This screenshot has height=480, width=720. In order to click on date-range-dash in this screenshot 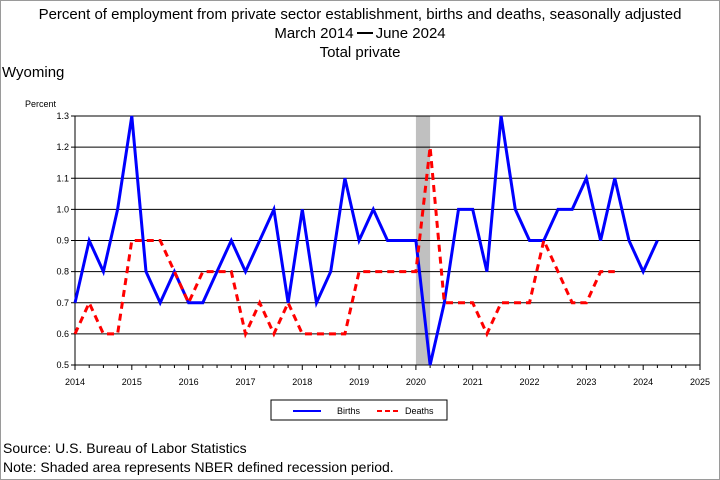, I will do `click(364, 32)`.